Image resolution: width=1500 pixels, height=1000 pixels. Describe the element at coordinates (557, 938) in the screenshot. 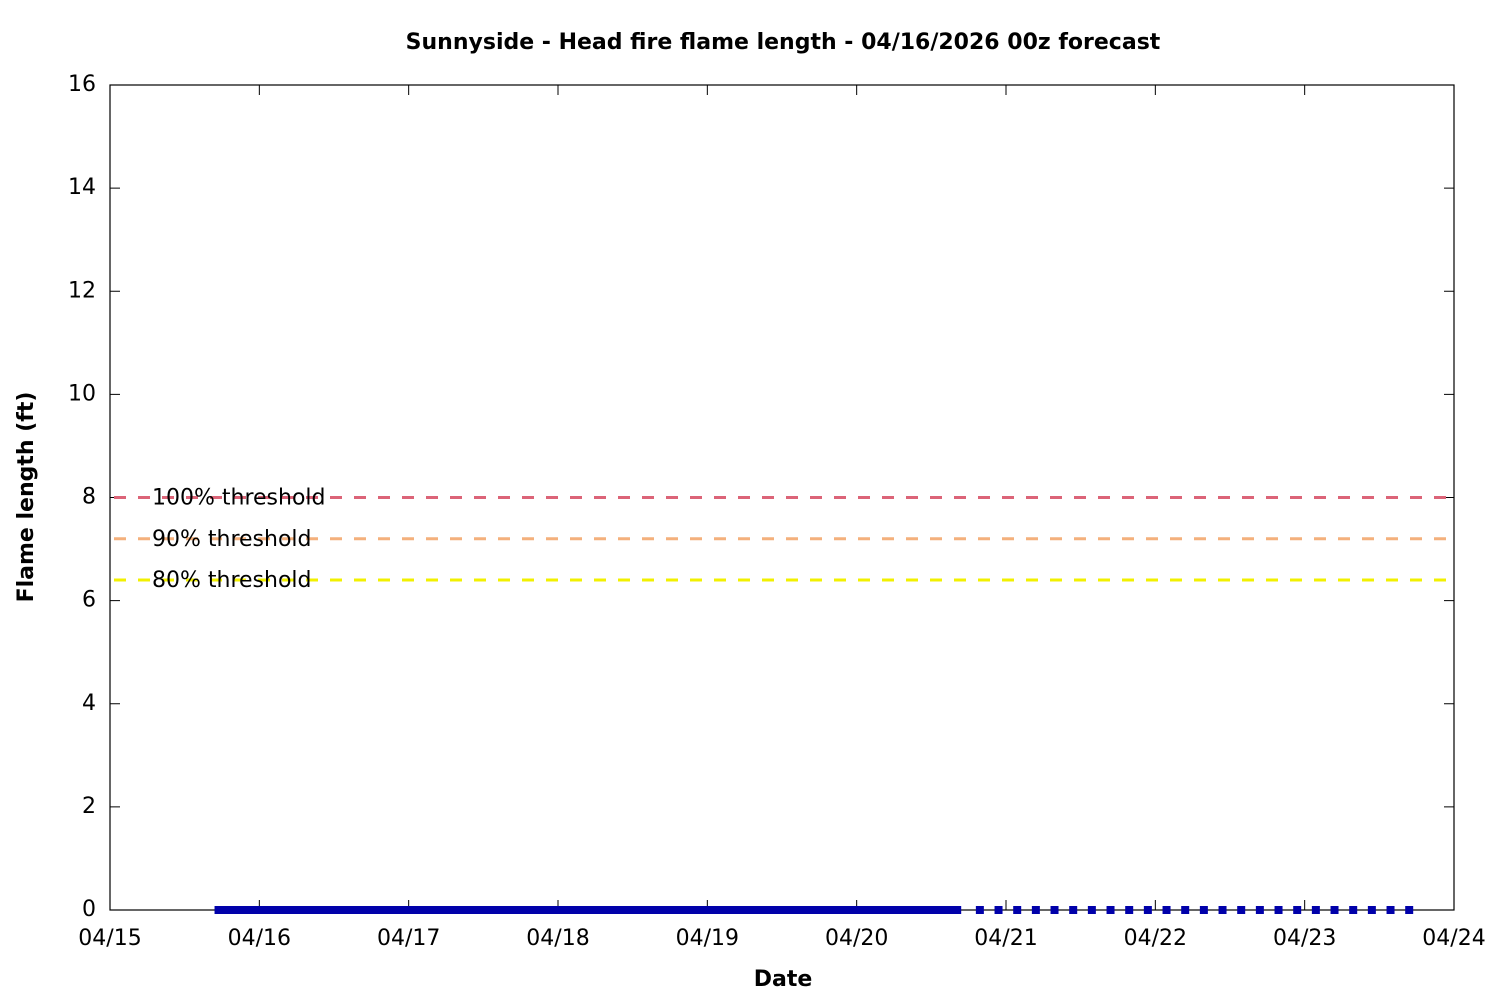

I see `x-tick-label: 04/18` at that location.